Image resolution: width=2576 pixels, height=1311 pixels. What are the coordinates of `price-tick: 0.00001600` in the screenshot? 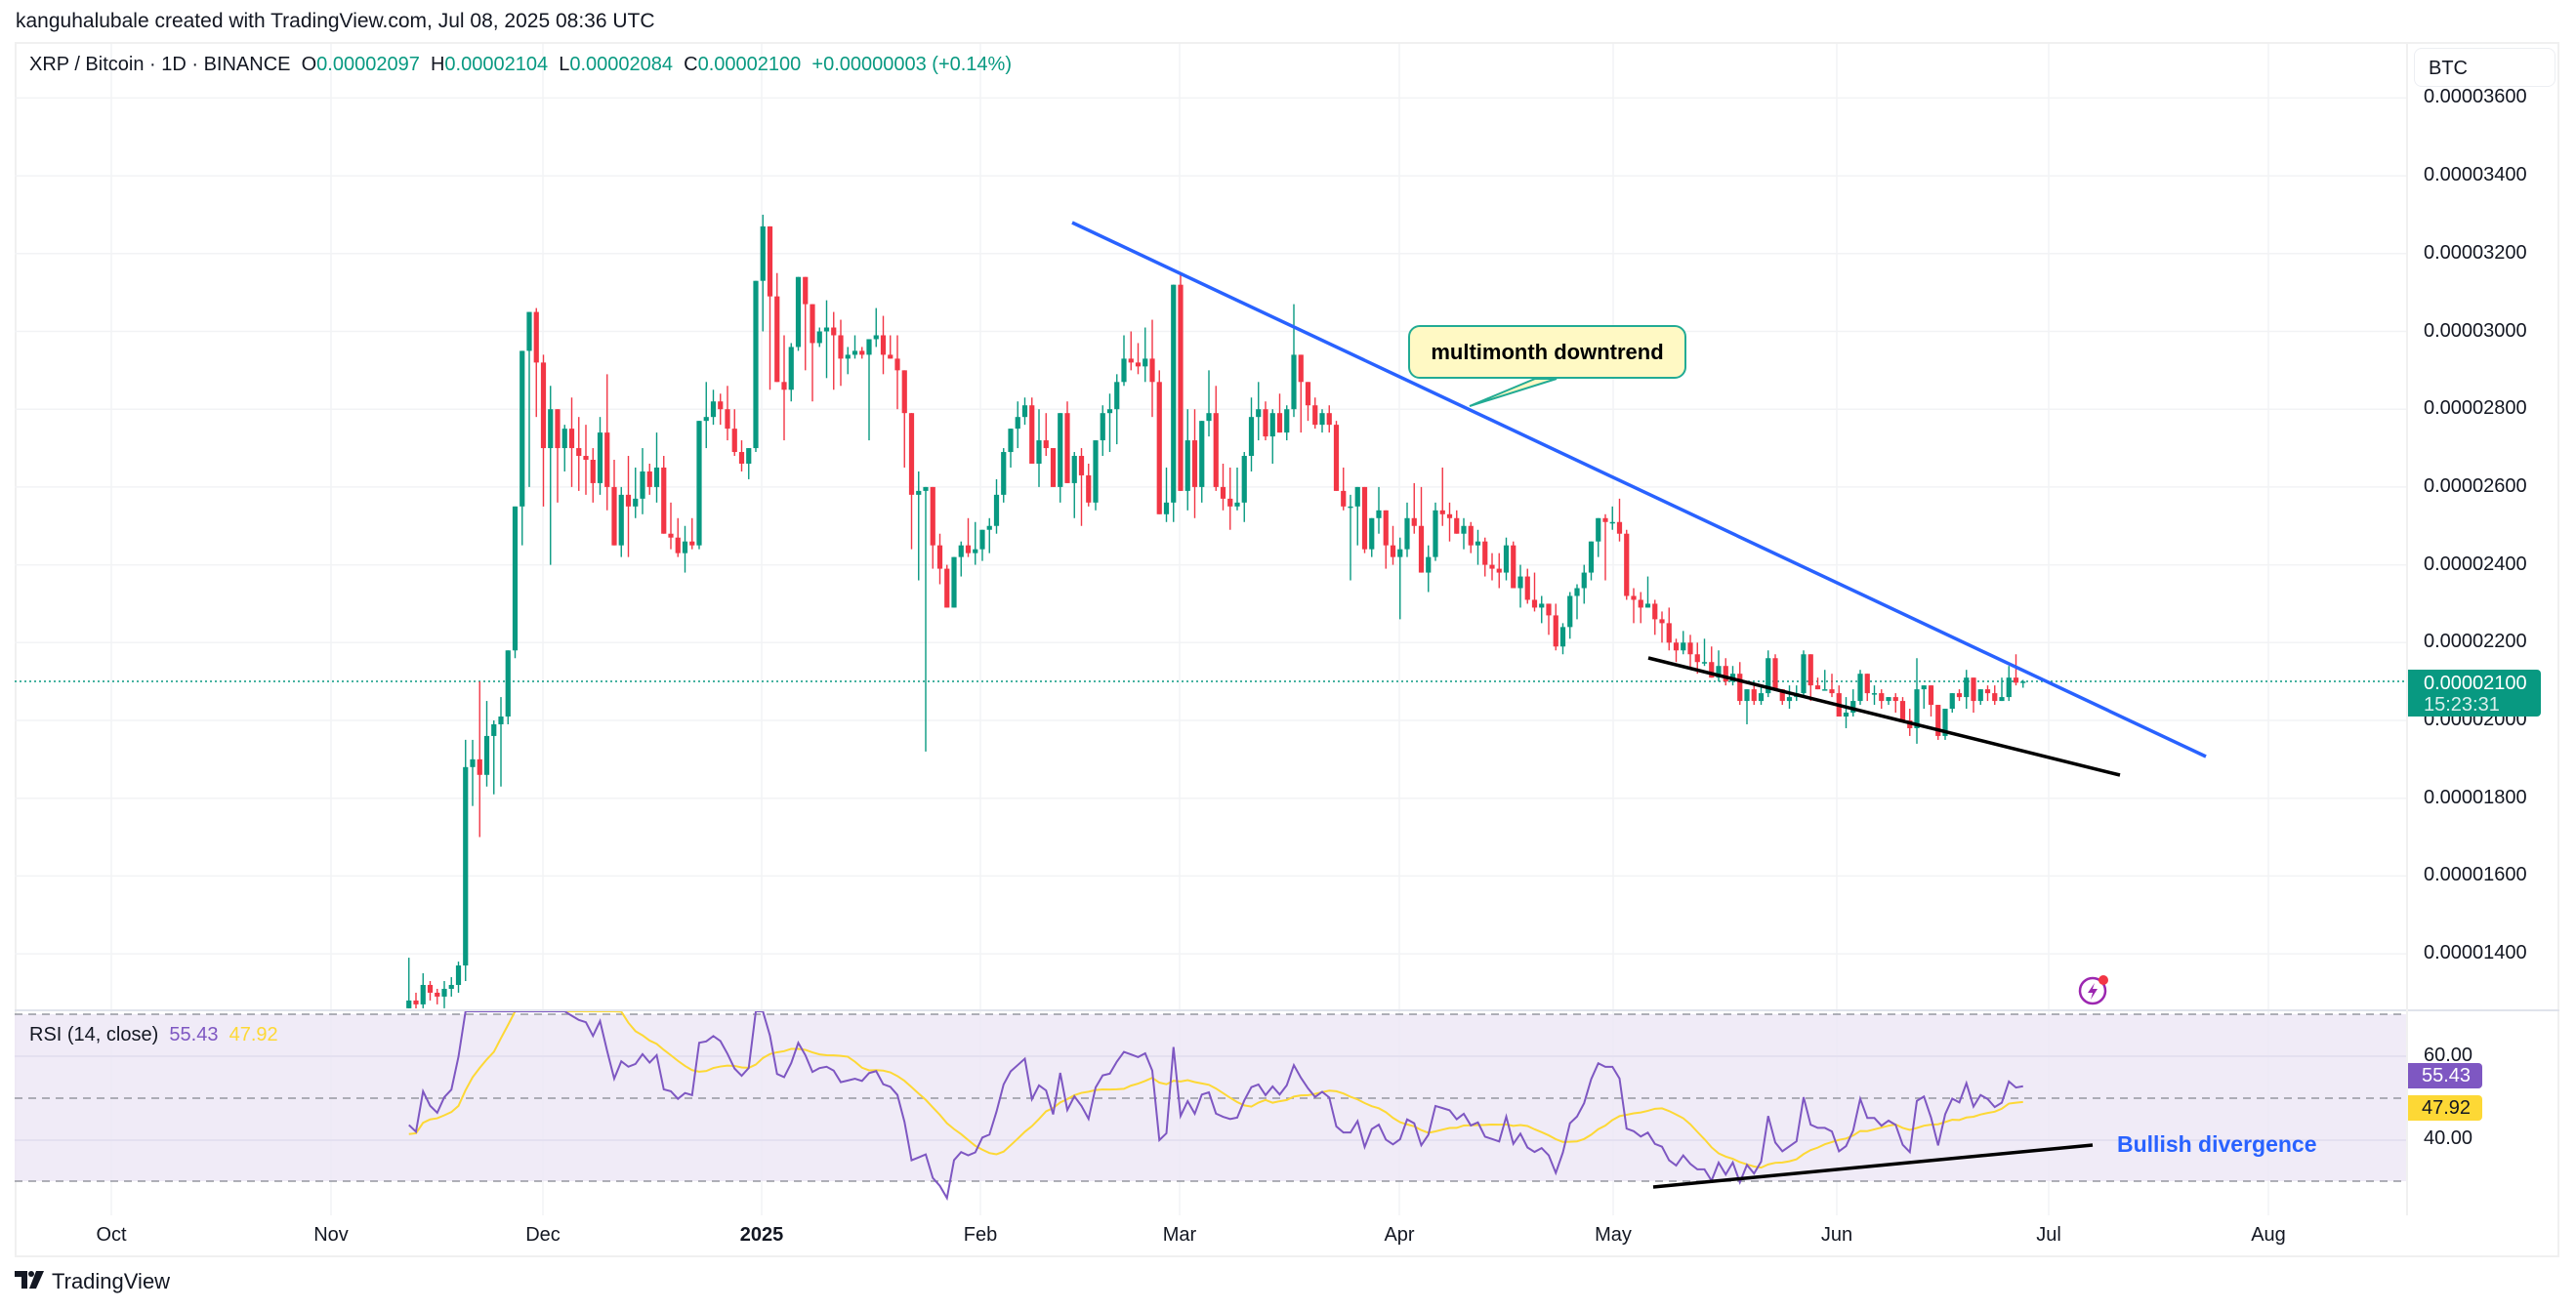 It's located at (2475, 875).